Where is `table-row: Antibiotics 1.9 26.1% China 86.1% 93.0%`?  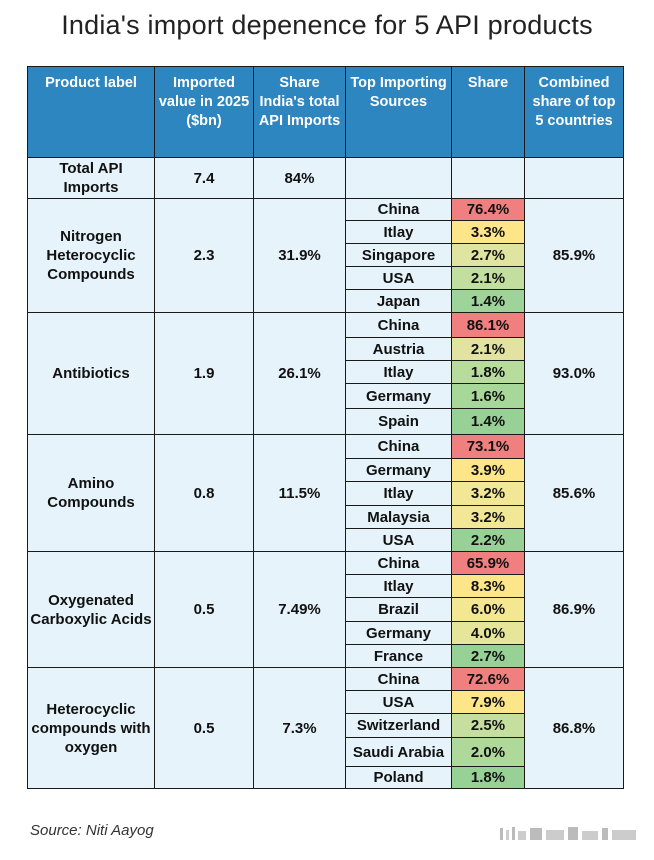
table-row: Antibiotics 1.9 26.1% China 86.1% 93.0% is located at coordinates (325, 373).